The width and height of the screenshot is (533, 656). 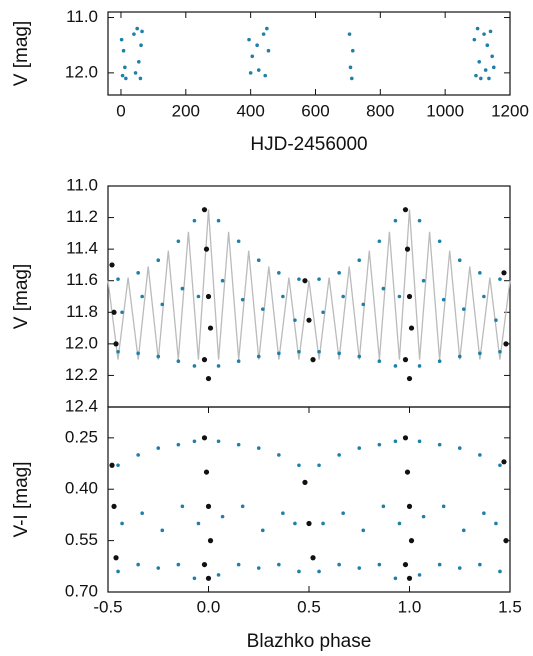 I want to click on x-tick-label: 0, so click(x=120, y=110).